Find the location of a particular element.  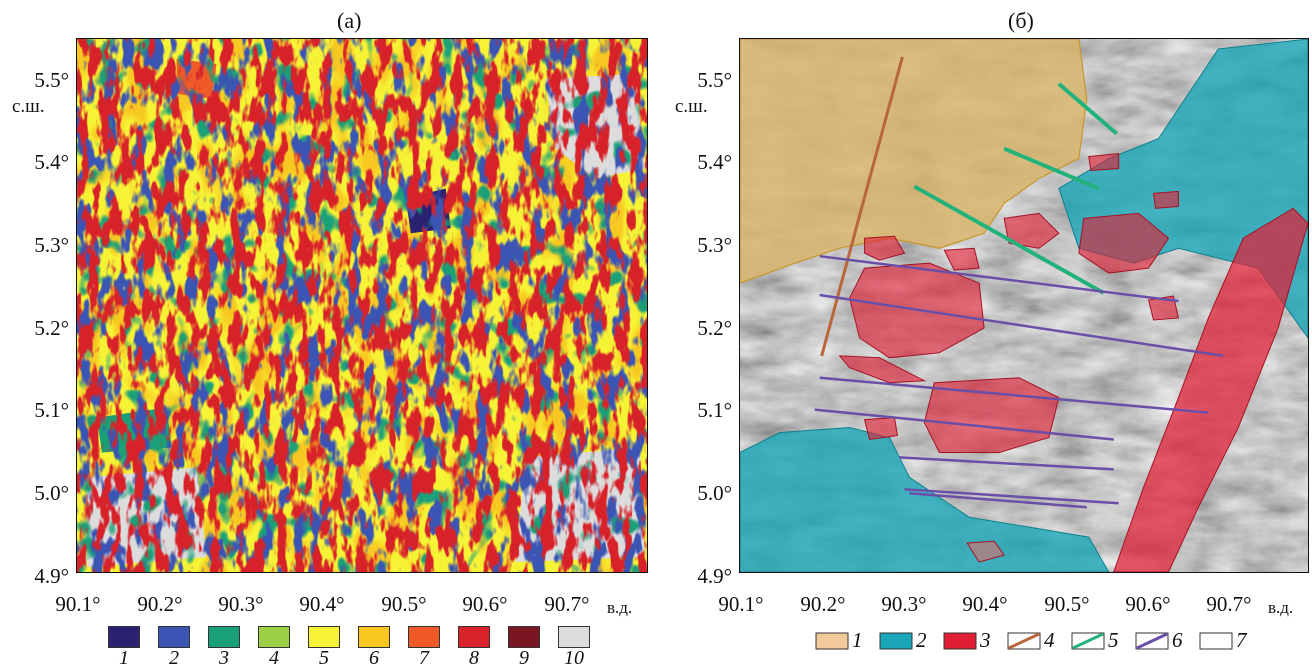

x-label-a-3: 90.3° is located at coordinates (241, 604).